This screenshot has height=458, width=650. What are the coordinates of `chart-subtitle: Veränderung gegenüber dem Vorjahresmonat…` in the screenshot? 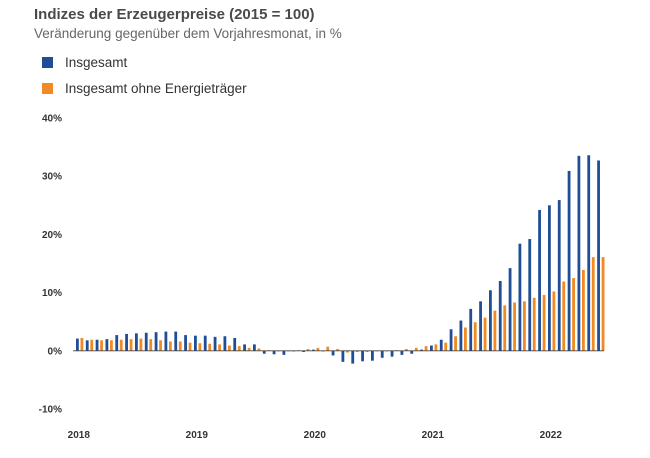 It's located at (188, 33).